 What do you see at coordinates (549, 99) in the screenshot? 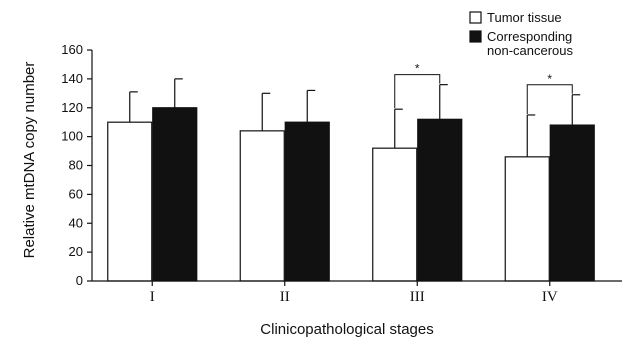
I see `significance-bracket-IV` at bounding box center [549, 99].